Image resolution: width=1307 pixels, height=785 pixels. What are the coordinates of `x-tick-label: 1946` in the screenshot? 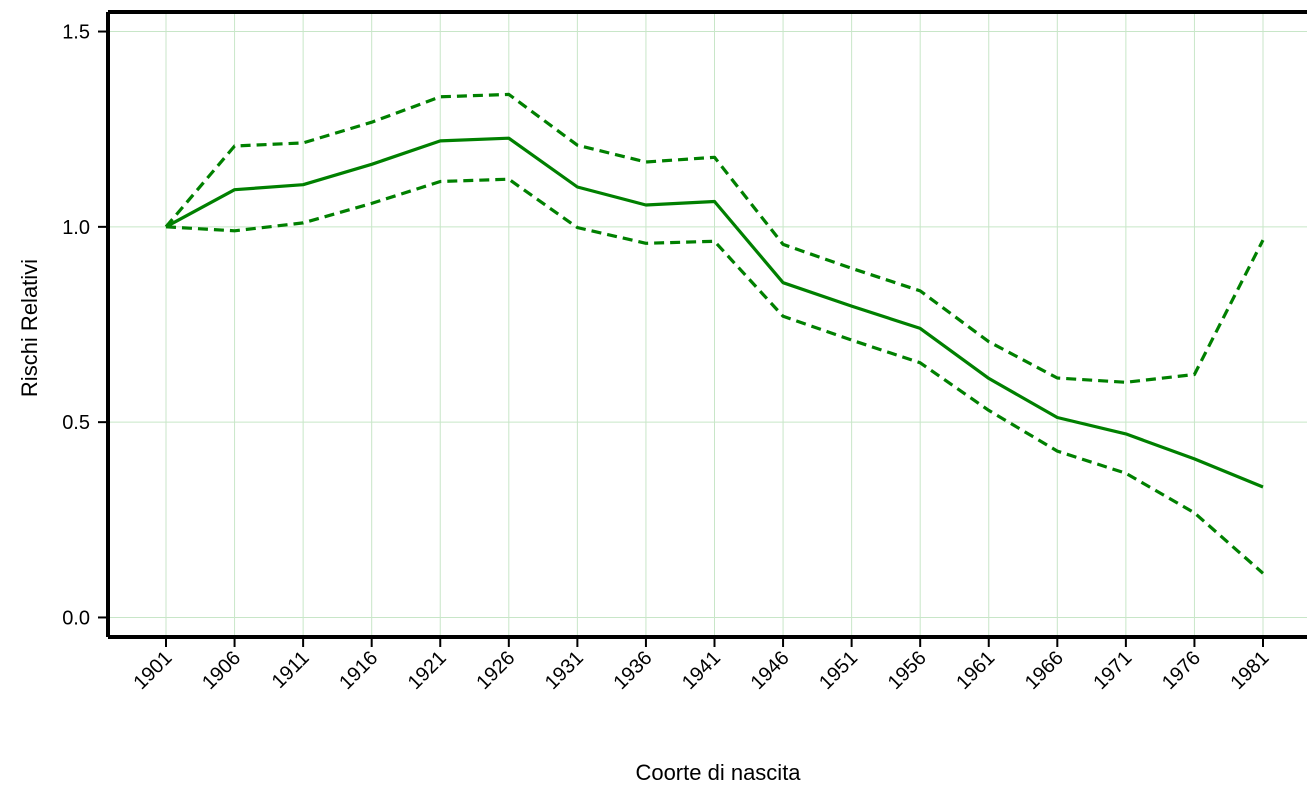 It's located at (770, 670).